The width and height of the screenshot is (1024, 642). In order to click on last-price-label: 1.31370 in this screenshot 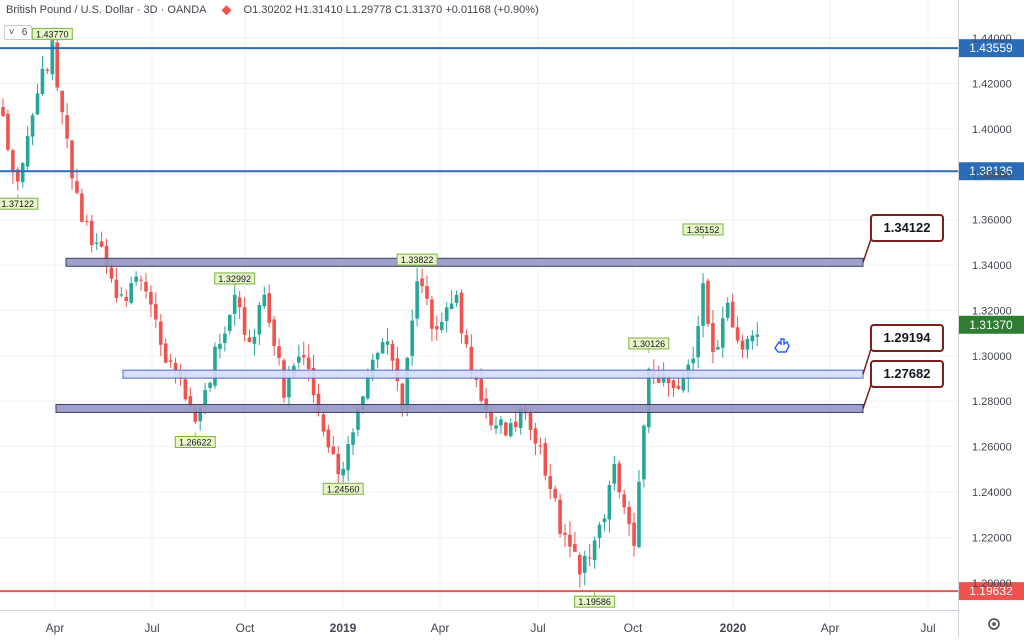, I will do `click(991, 325)`.